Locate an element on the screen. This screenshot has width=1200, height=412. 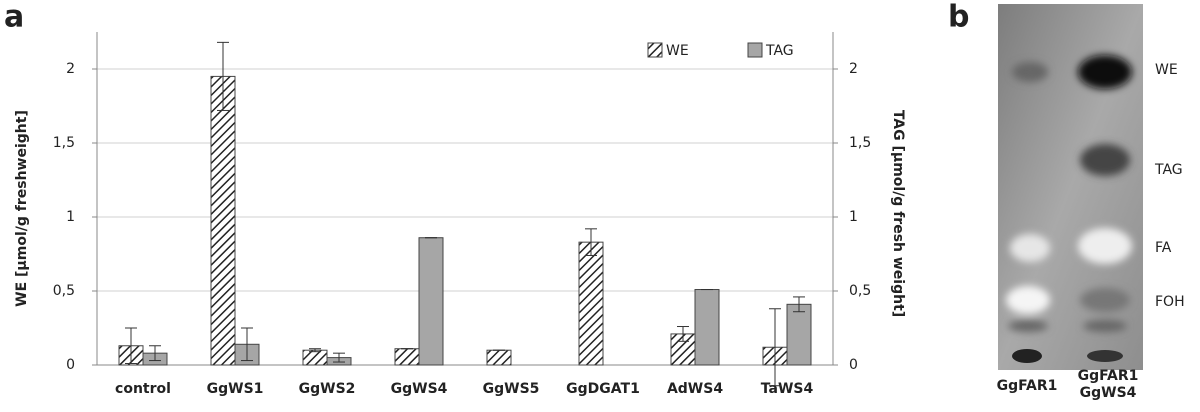
x-tick-label: GgDGAT1 is located at coordinates (603, 389).